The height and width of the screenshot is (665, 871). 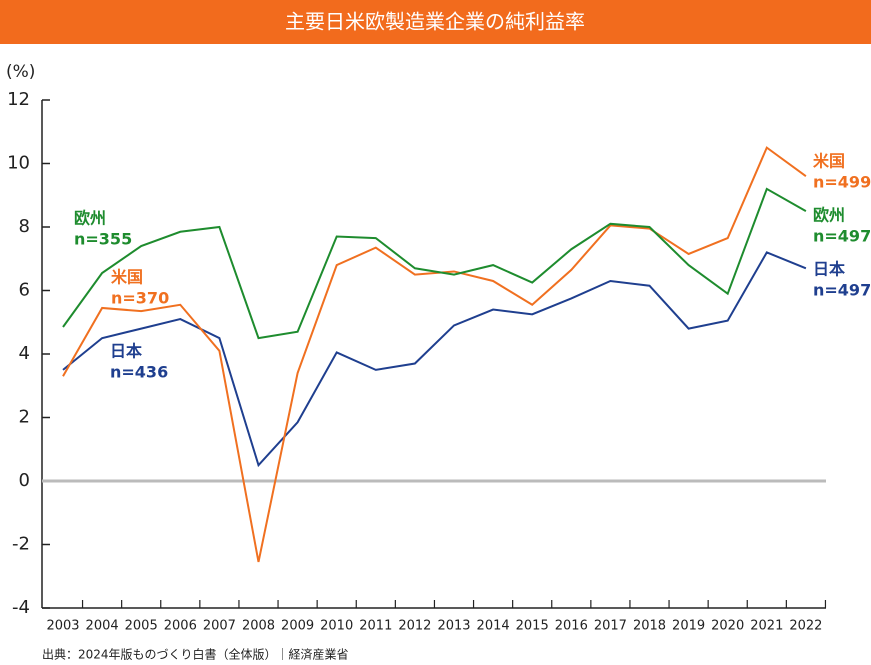 What do you see at coordinates (18, 163) in the screenshot?
I see `y-tick-label: 10` at bounding box center [18, 163].